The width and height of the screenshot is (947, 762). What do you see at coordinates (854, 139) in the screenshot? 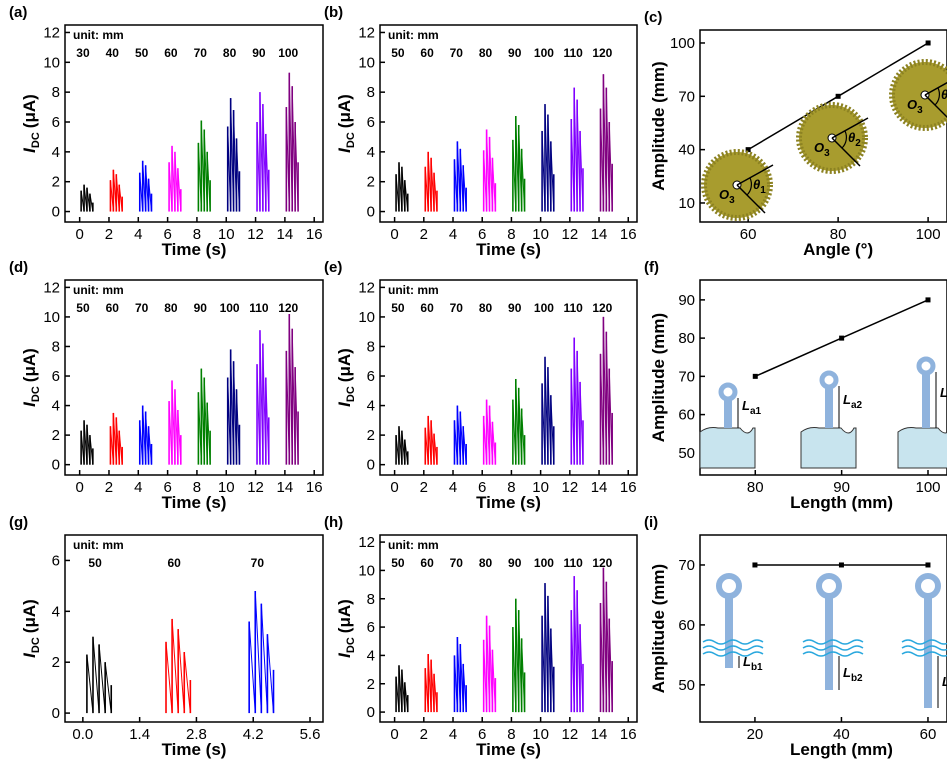
I see `angle-label: θ2` at bounding box center [854, 139].